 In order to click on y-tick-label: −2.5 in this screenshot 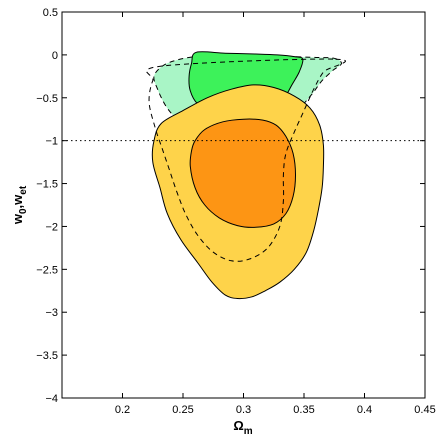, I will do `click(47, 270)`.